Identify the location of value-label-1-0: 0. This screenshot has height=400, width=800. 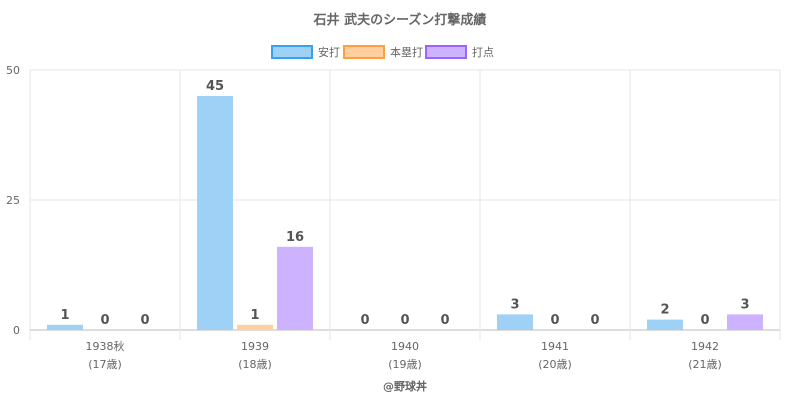
(104, 320).